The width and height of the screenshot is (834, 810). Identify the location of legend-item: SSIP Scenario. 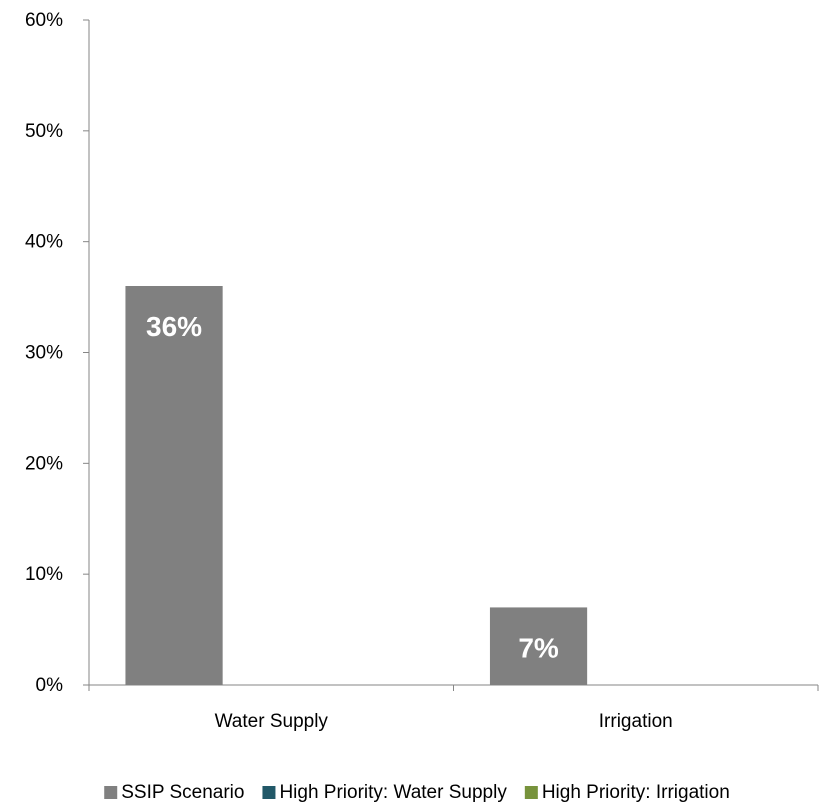
(174, 792).